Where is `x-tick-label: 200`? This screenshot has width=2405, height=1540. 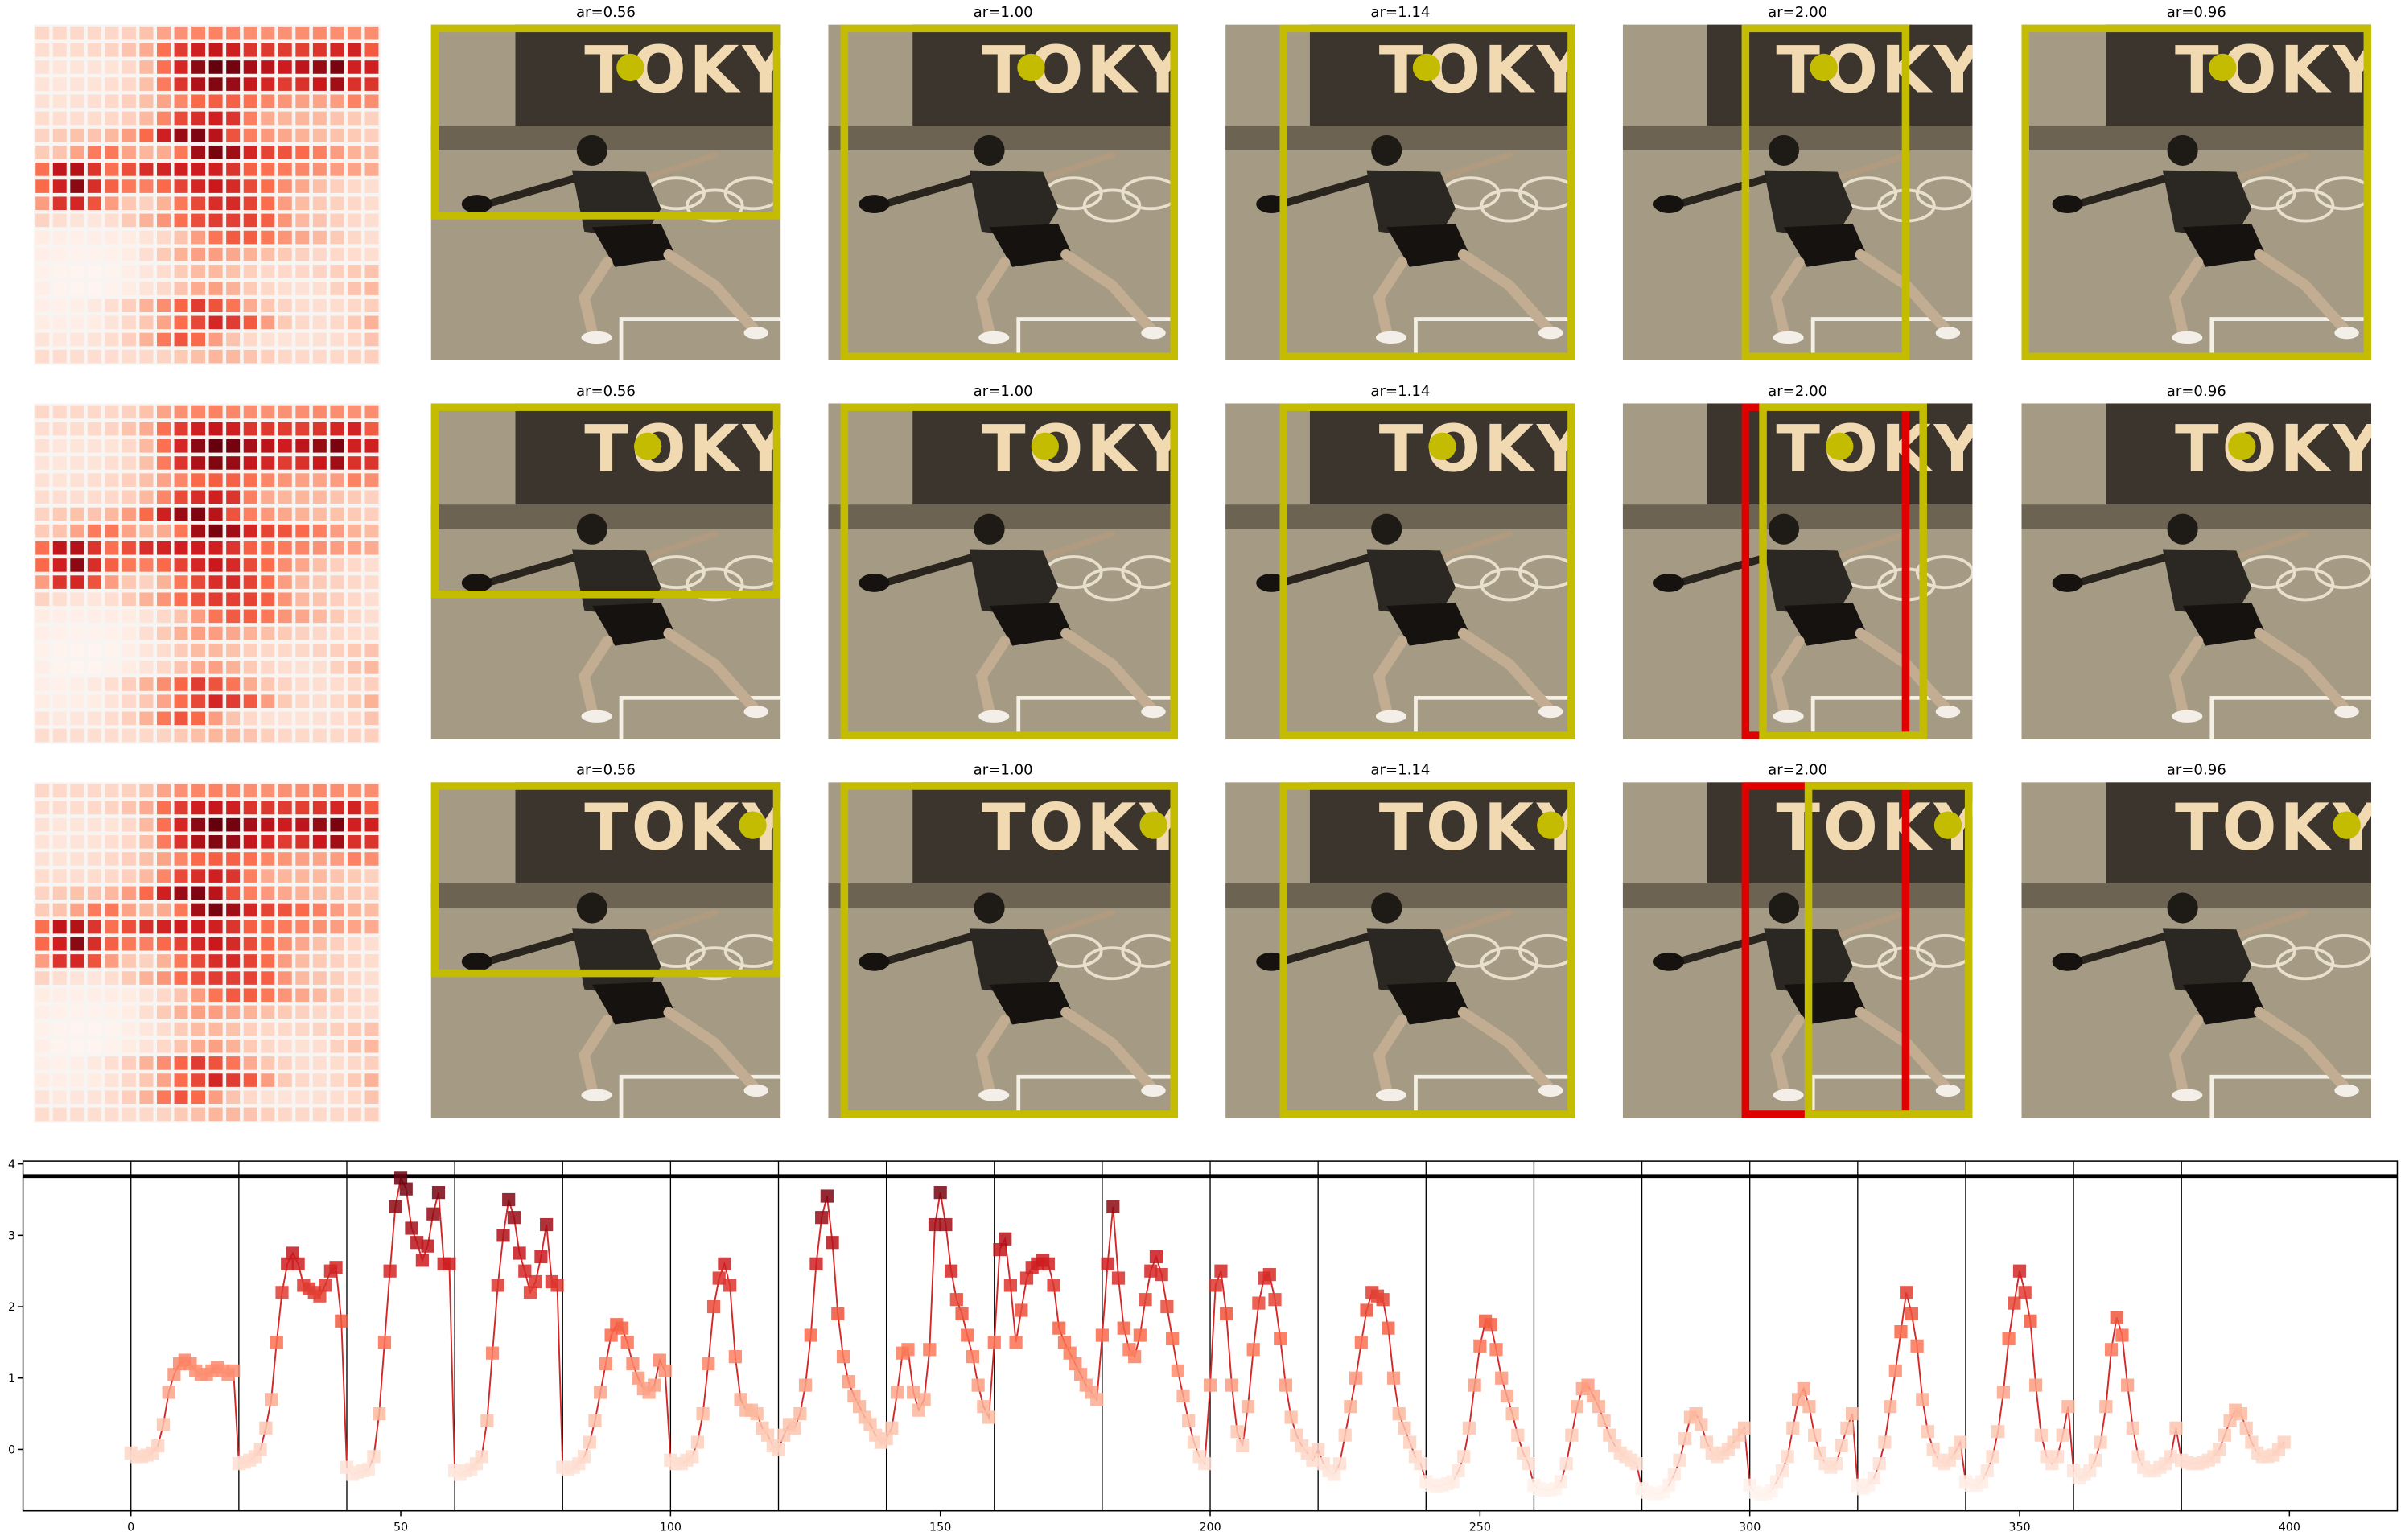
x-tick-label: 200 is located at coordinates (1210, 1527).